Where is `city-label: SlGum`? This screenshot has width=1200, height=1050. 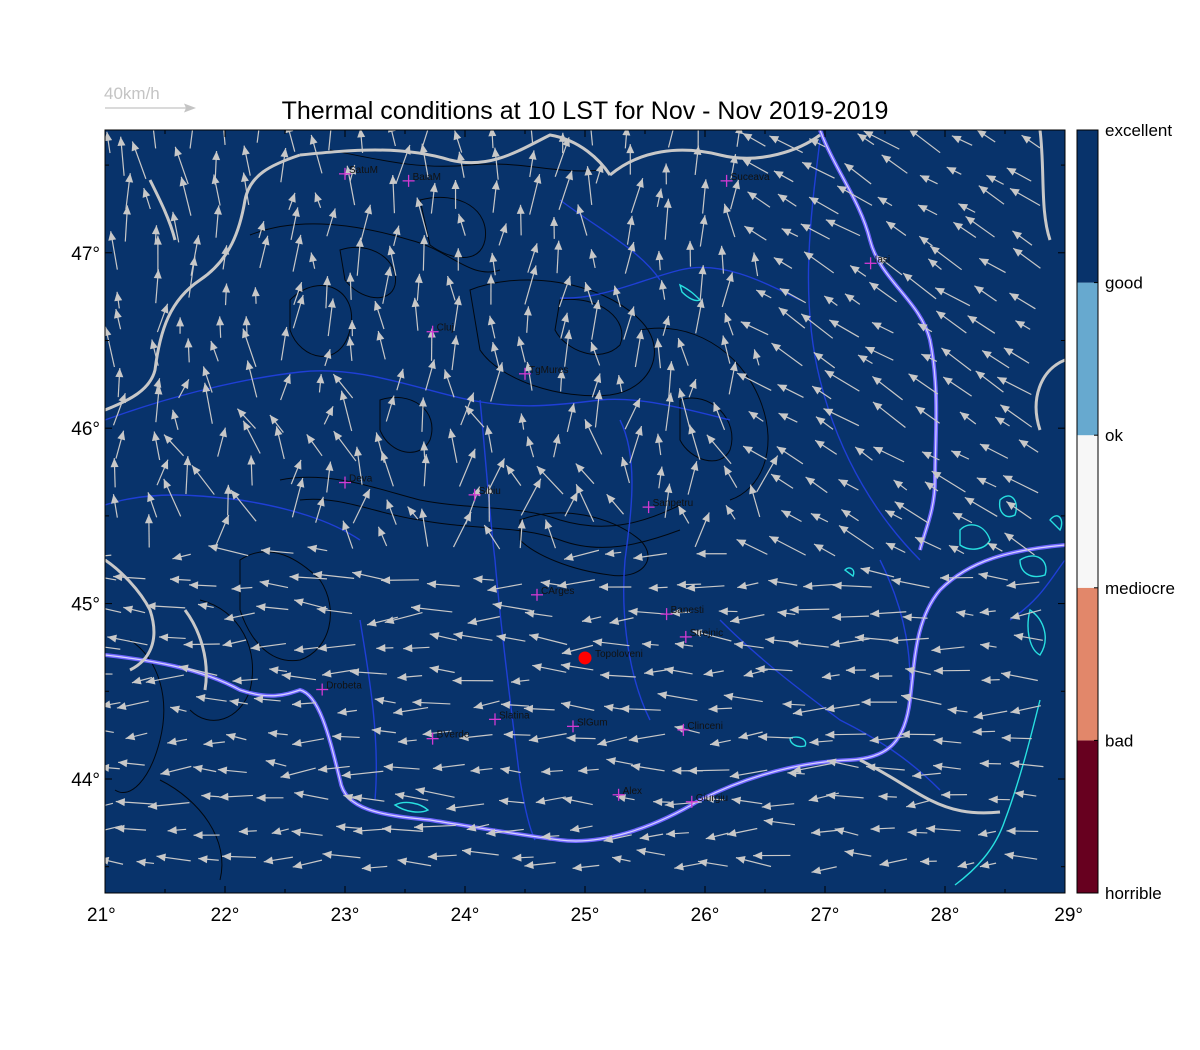 city-label: SlGum is located at coordinates (592, 722).